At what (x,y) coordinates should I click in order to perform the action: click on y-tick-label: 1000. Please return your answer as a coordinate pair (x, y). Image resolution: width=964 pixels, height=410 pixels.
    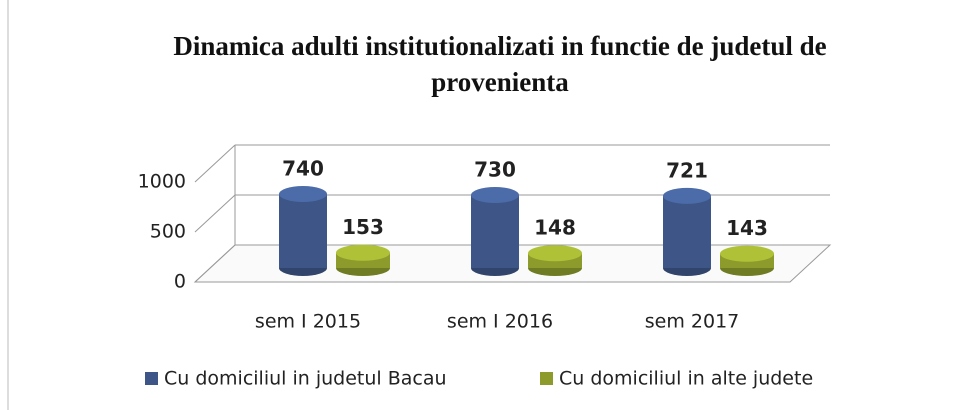
    Looking at the image, I should click on (162, 182).